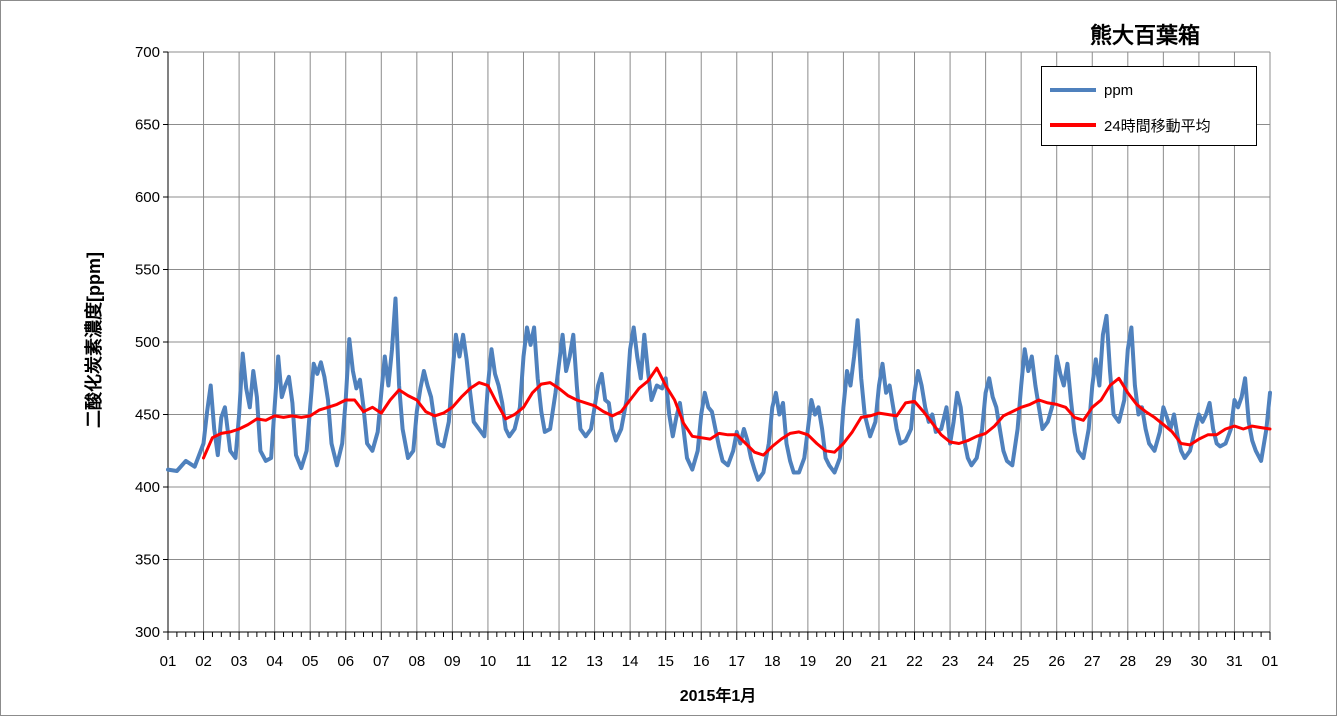  I want to click on x-tick-label: 12, so click(559, 661).